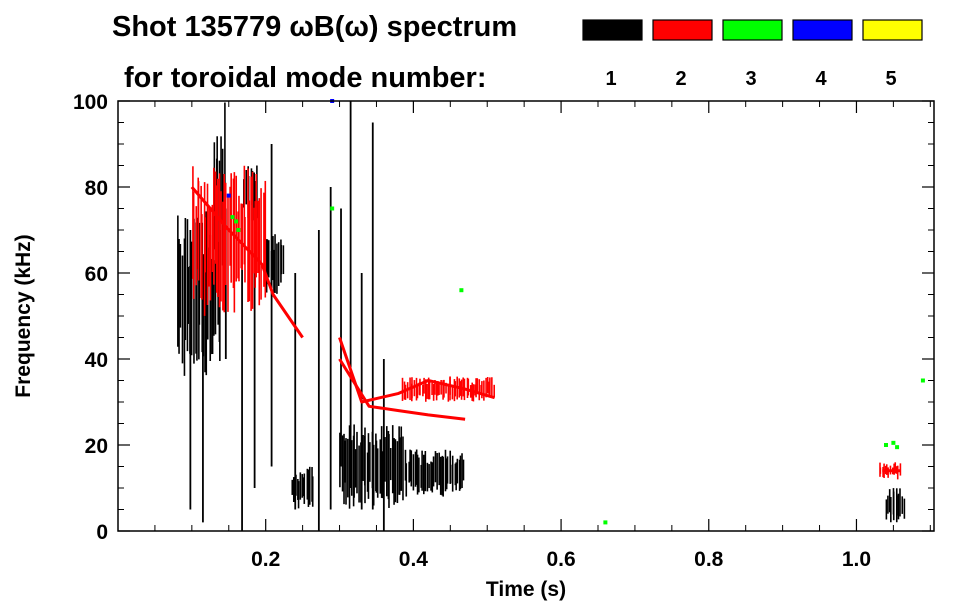  What do you see at coordinates (96, 274) in the screenshot?
I see `y-tick-label: 60` at bounding box center [96, 274].